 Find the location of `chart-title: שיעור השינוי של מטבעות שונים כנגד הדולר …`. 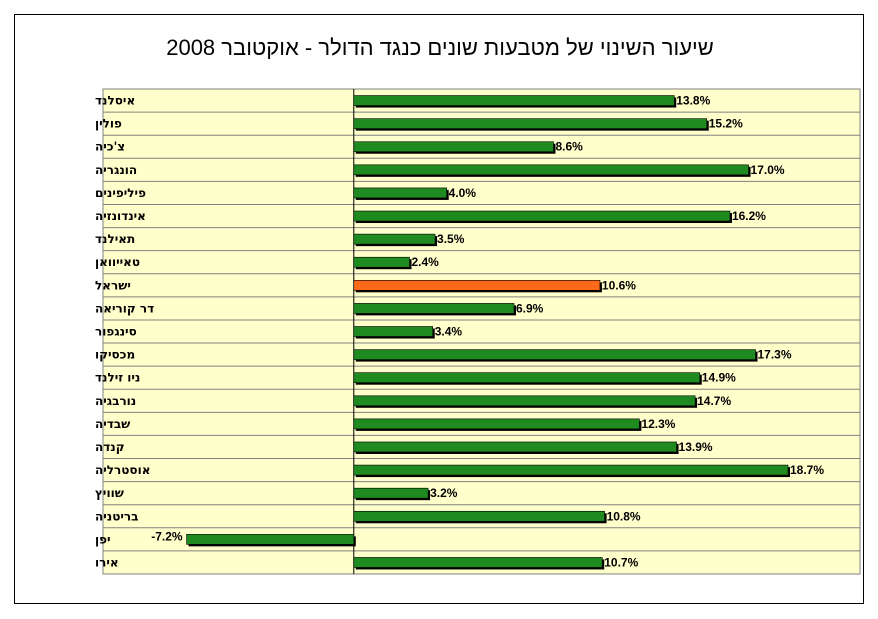

chart-title: שיעור השינוי של מטבעות שונים כנגד הדולר … is located at coordinates (440, 47).